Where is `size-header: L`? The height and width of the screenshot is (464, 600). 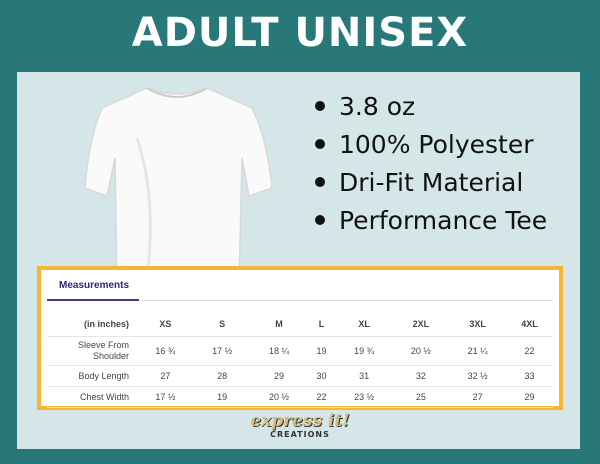
size-header: L is located at coordinates (321, 324).